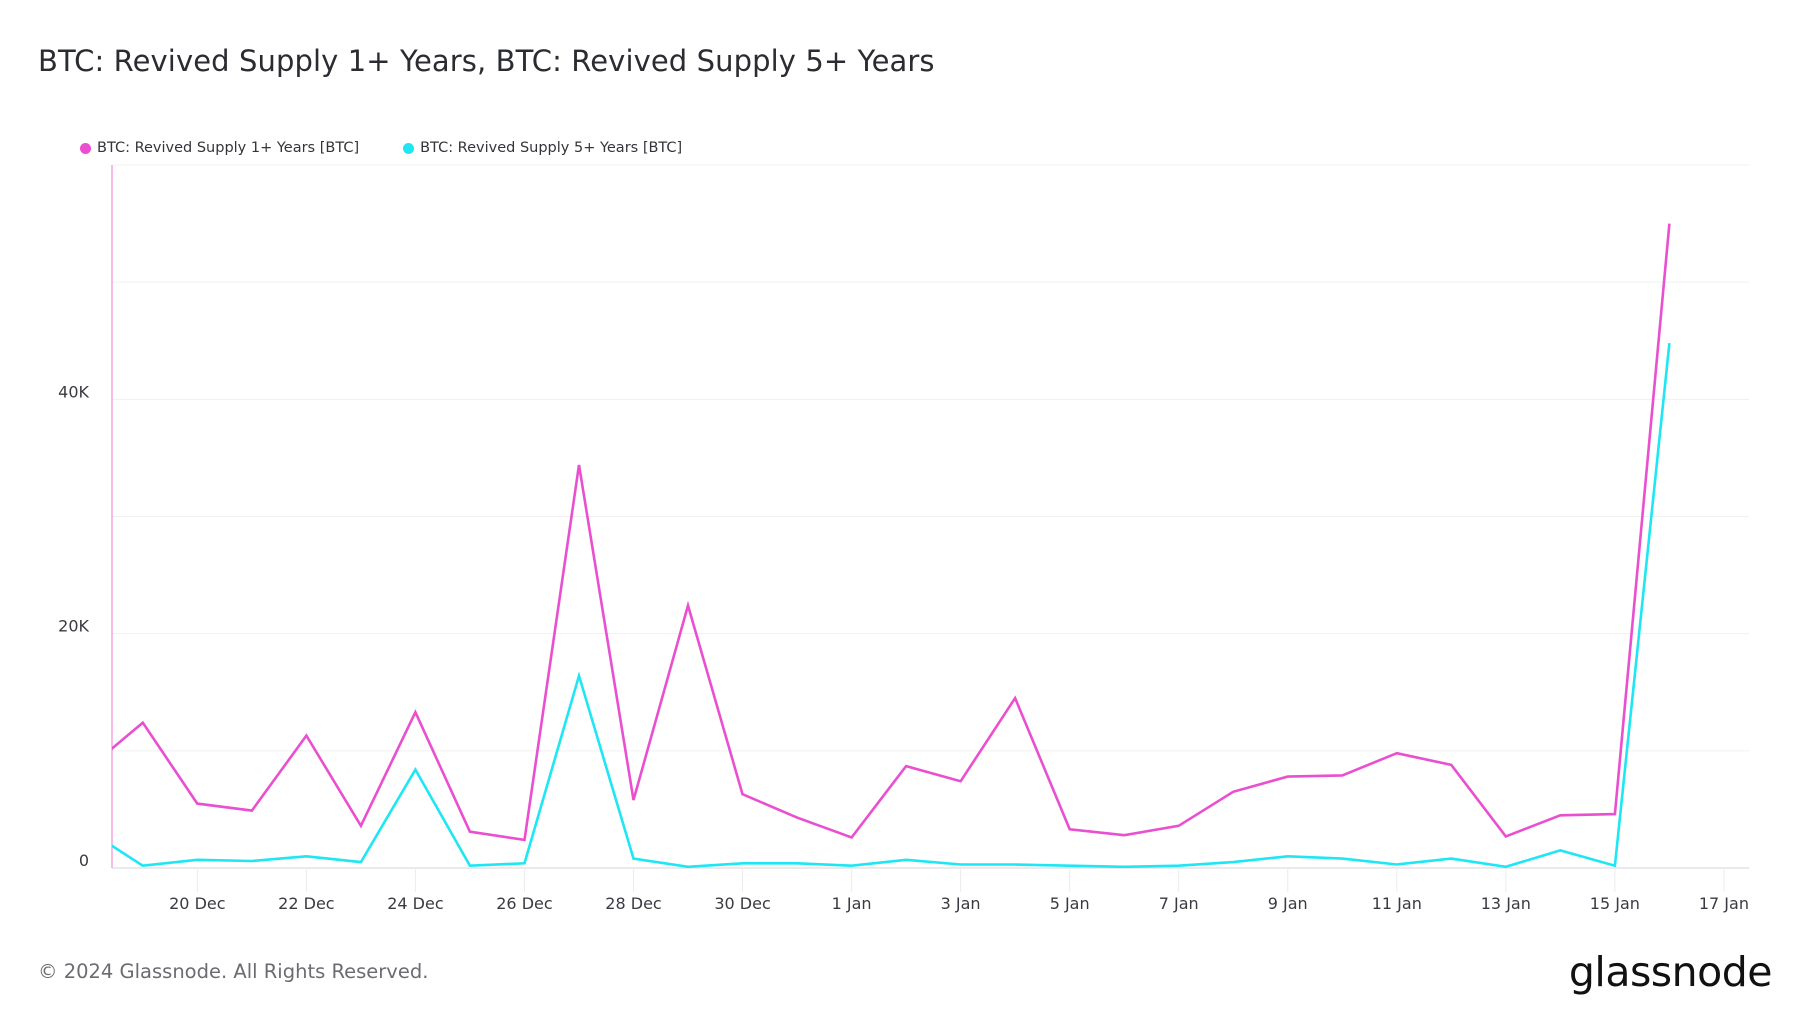  What do you see at coordinates (73, 626) in the screenshot?
I see `y-tick-label: 20K` at bounding box center [73, 626].